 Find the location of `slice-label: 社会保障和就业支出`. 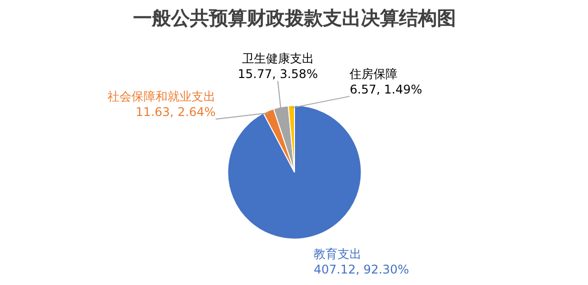

slice-label: 社会保障和就业支出 is located at coordinates (162, 97).